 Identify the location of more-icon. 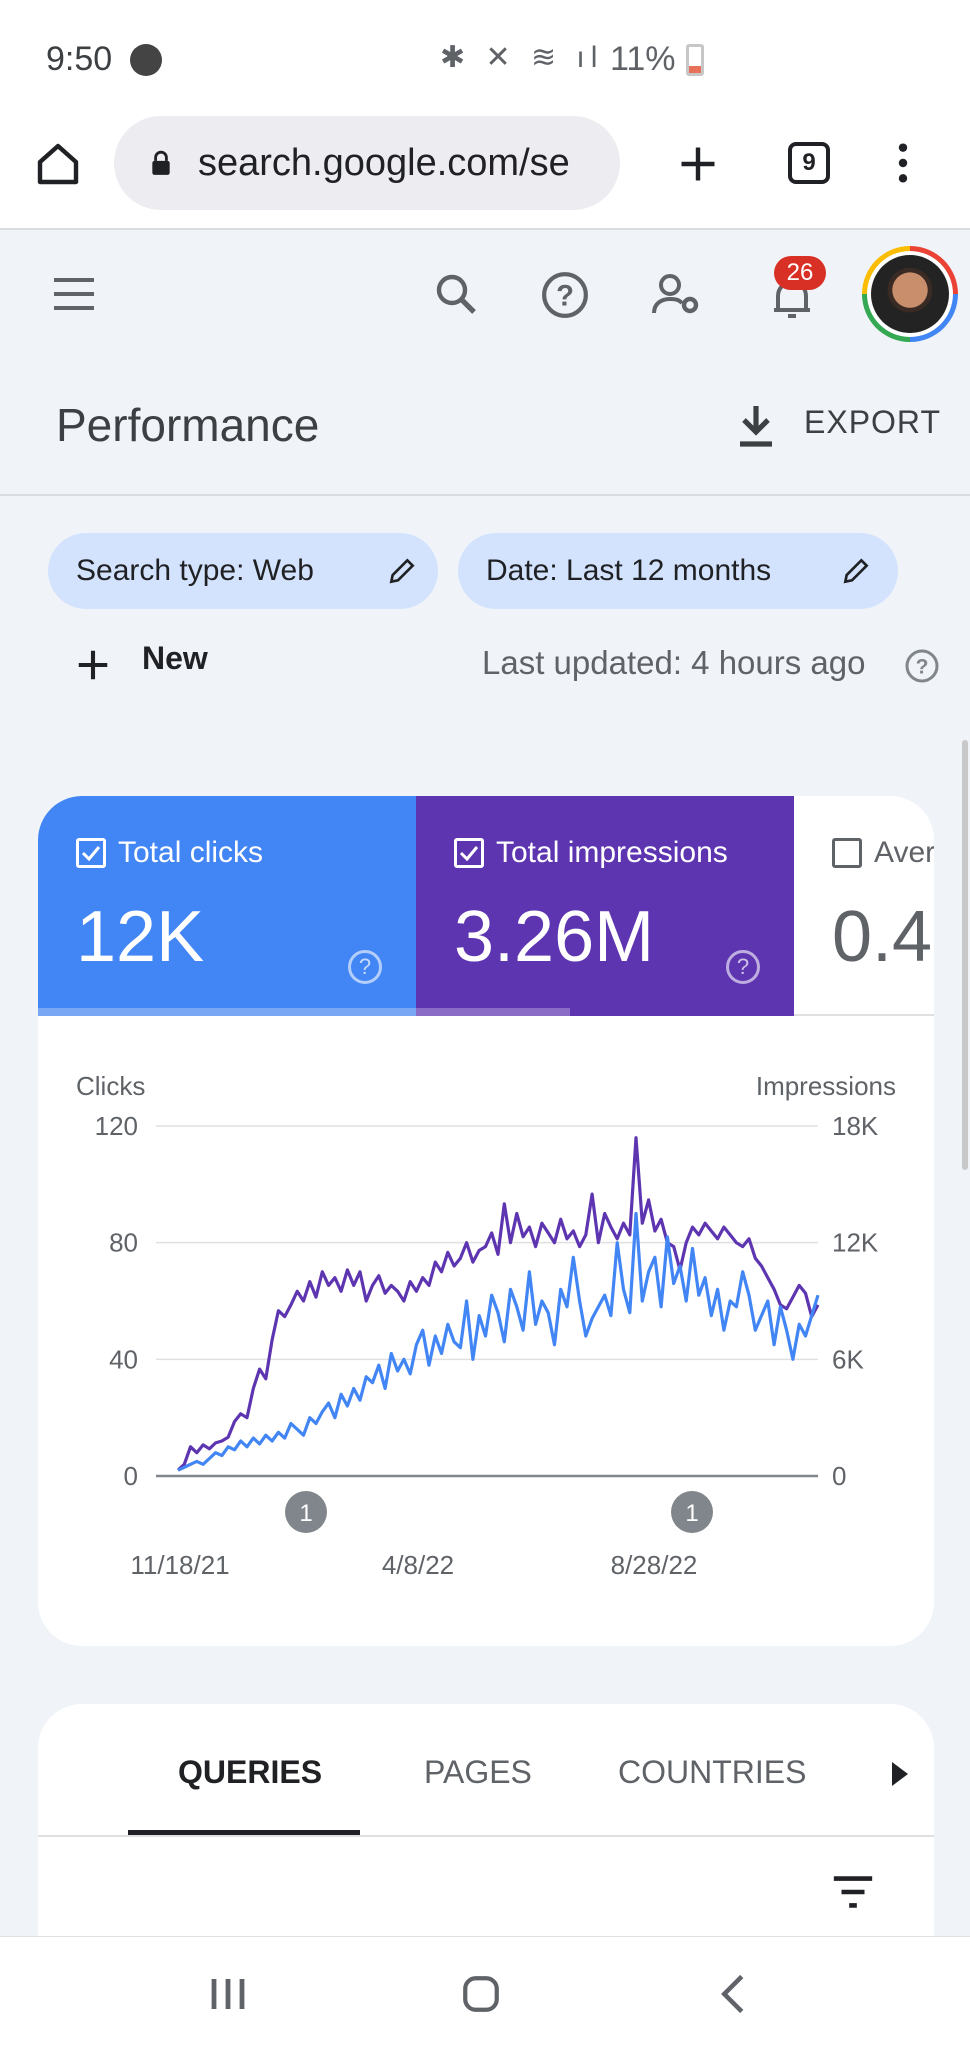
(903, 163).